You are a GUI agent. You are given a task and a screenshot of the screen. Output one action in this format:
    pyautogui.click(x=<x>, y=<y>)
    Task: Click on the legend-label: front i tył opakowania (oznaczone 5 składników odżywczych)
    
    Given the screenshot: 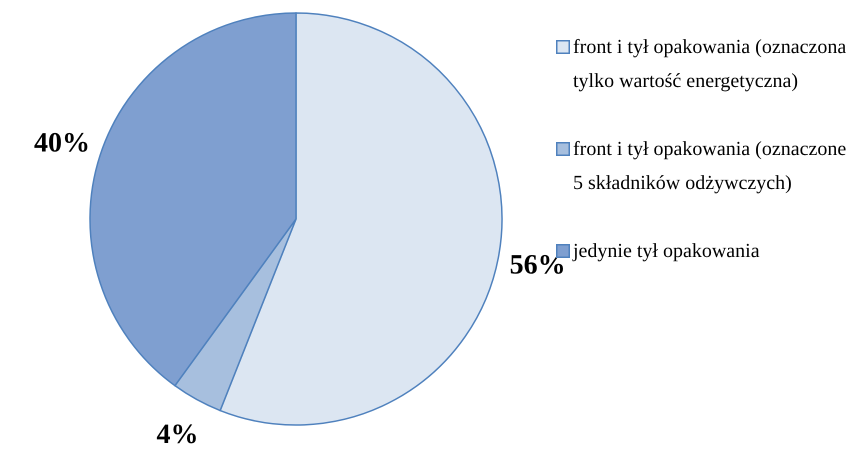 What is the action you would take?
    pyautogui.click(x=710, y=166)
    